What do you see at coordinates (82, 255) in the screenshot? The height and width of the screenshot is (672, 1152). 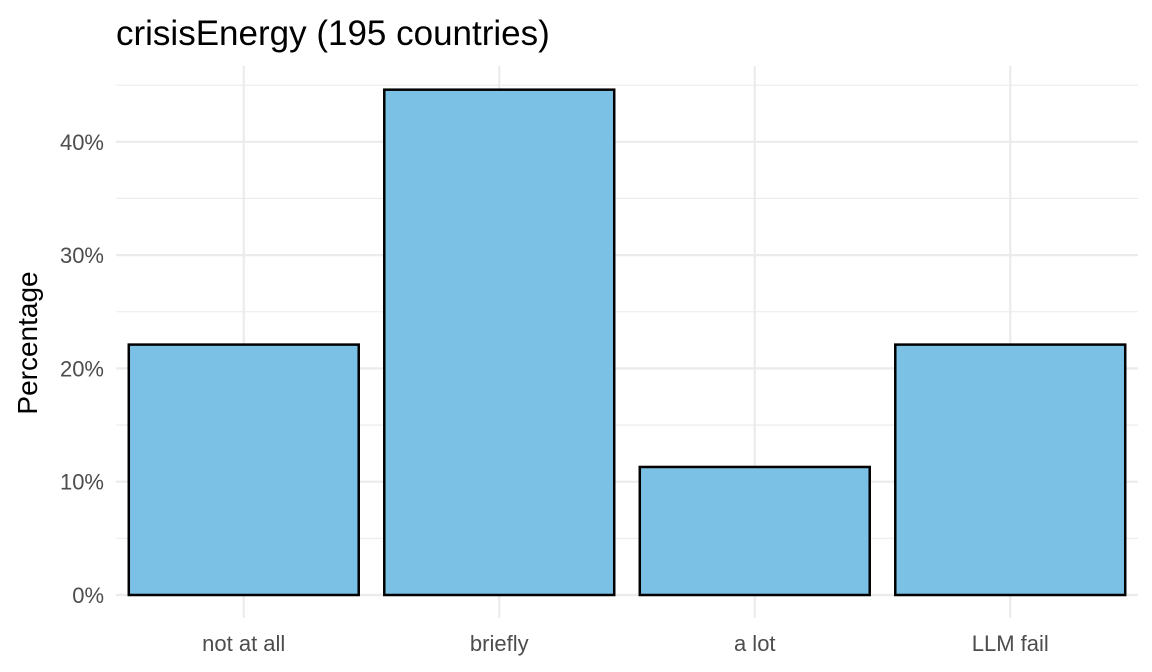 I see `y-tick-label: 30%` at bounding box center [82, 255].